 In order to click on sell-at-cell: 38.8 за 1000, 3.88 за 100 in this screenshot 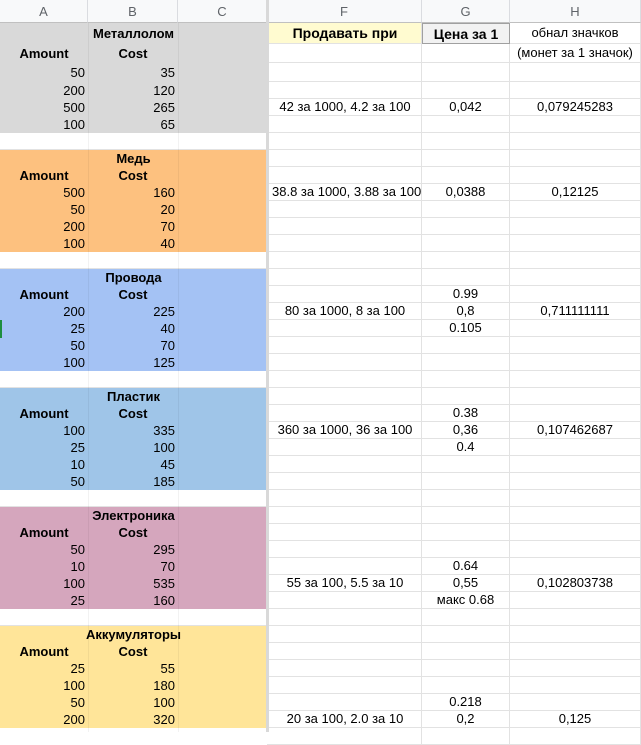, I will do `click(344, 192)`.